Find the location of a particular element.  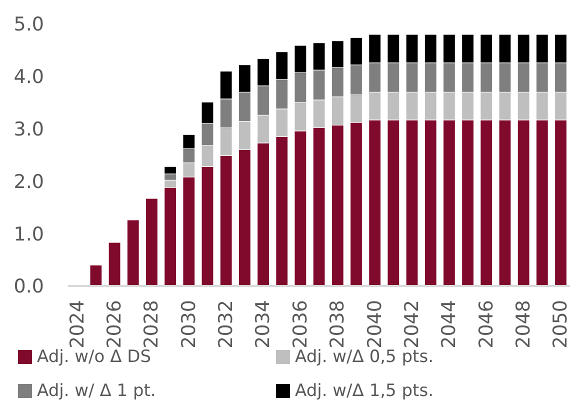

x-tick-label: 2036 is located at coordinates (300, 324).